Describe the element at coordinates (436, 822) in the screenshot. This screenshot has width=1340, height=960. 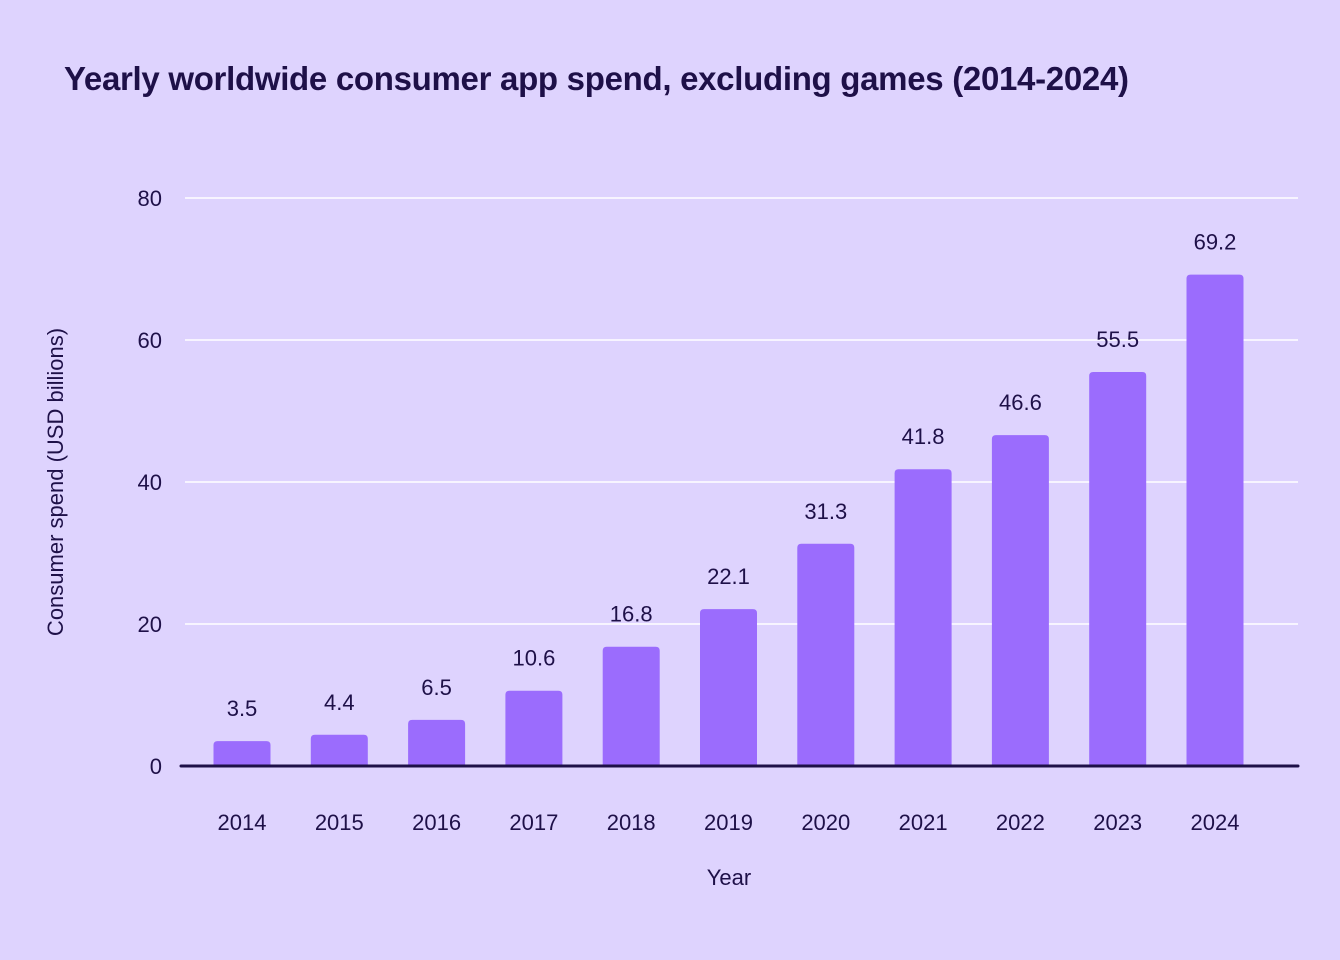
I see `x-tick-label: 2016` at that location.